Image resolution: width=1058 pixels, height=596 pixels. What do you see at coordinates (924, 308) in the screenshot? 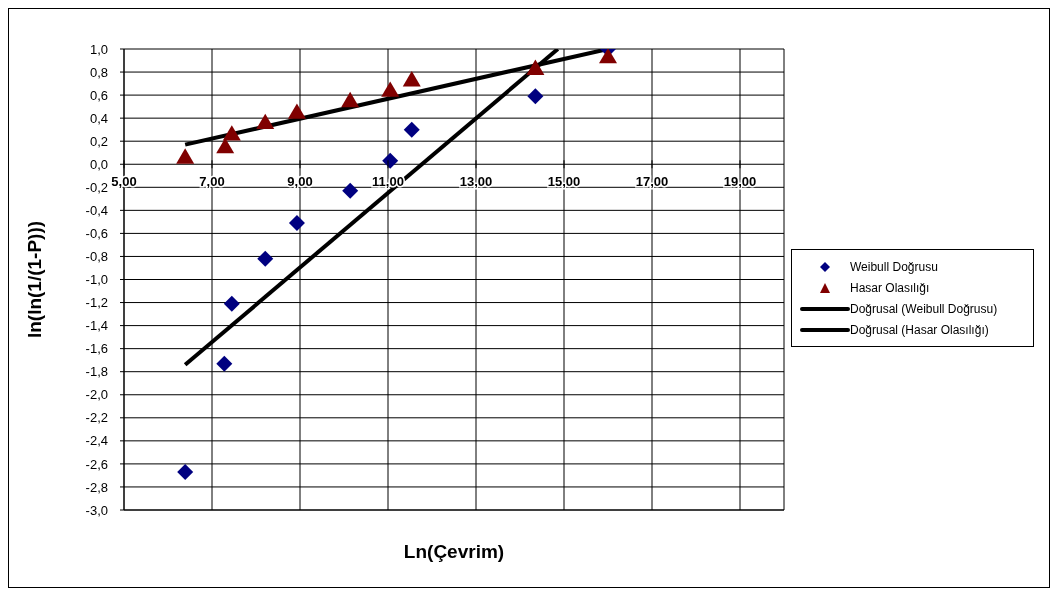
I see `legend-label: Doğrusal (Weibull Doğrusu)` at bounding box center [924, 308].